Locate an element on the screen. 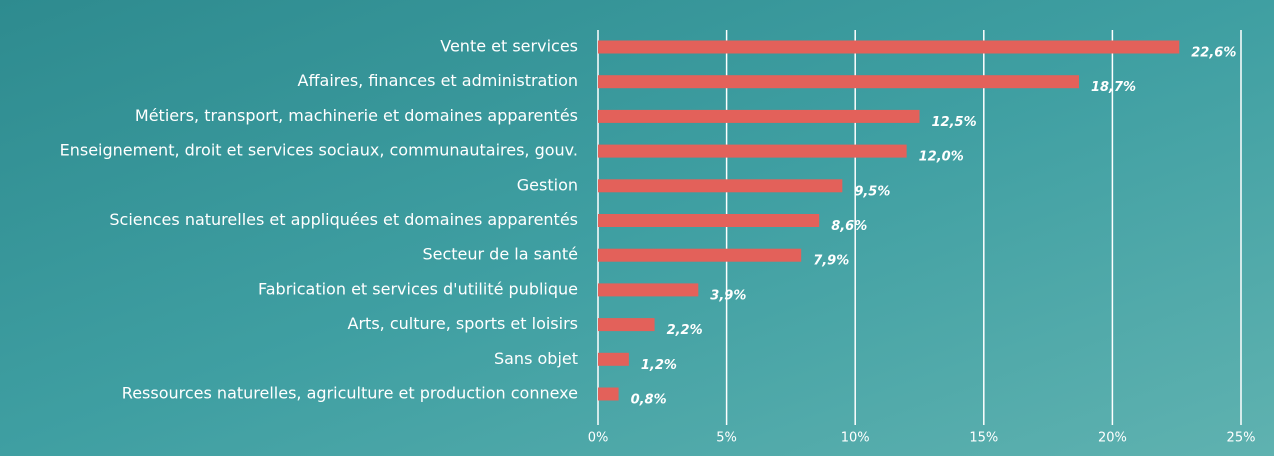 This screenshot has height=456, width=1274. value-label: 8,6% is located at coordinates (849, 226).